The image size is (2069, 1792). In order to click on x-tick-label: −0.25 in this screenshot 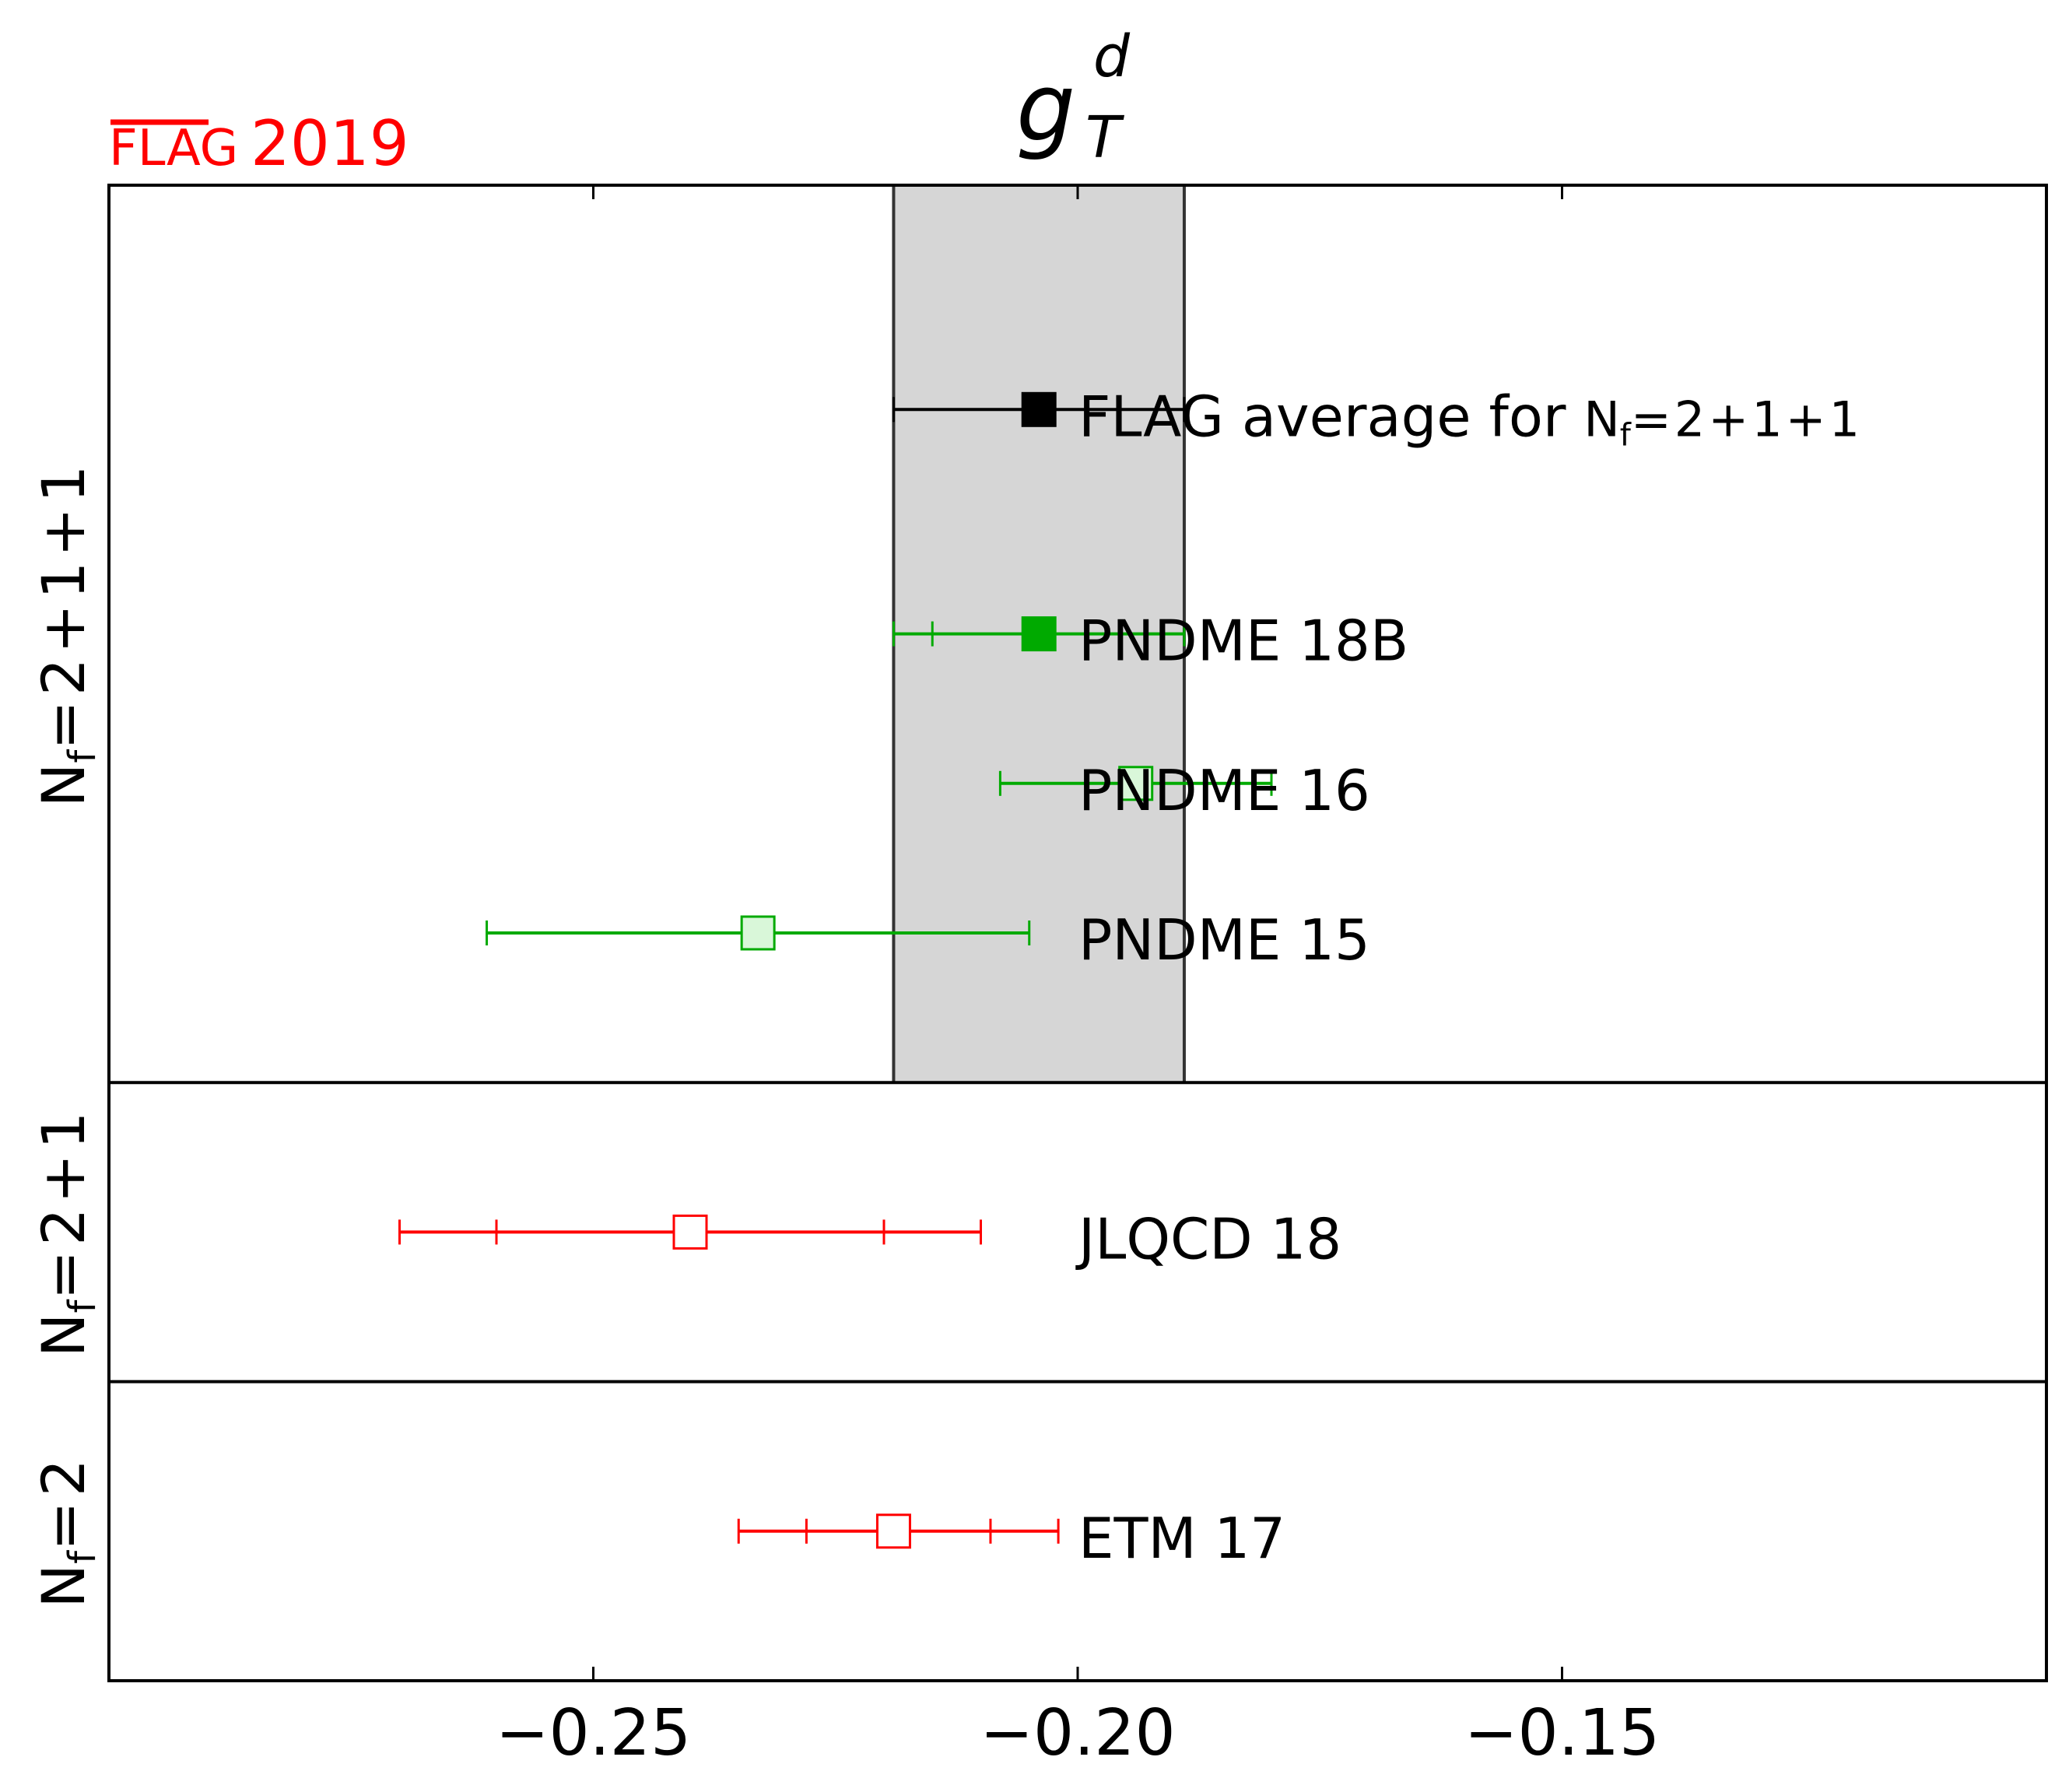, I will do `click(593, 1733)`.